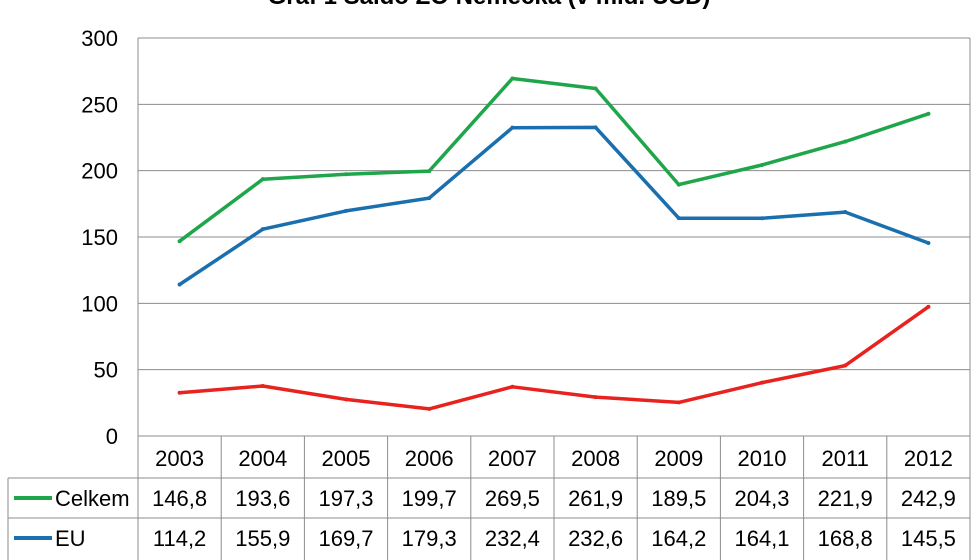  I want to click on data-table-value: 269,5, so click(512, 498).